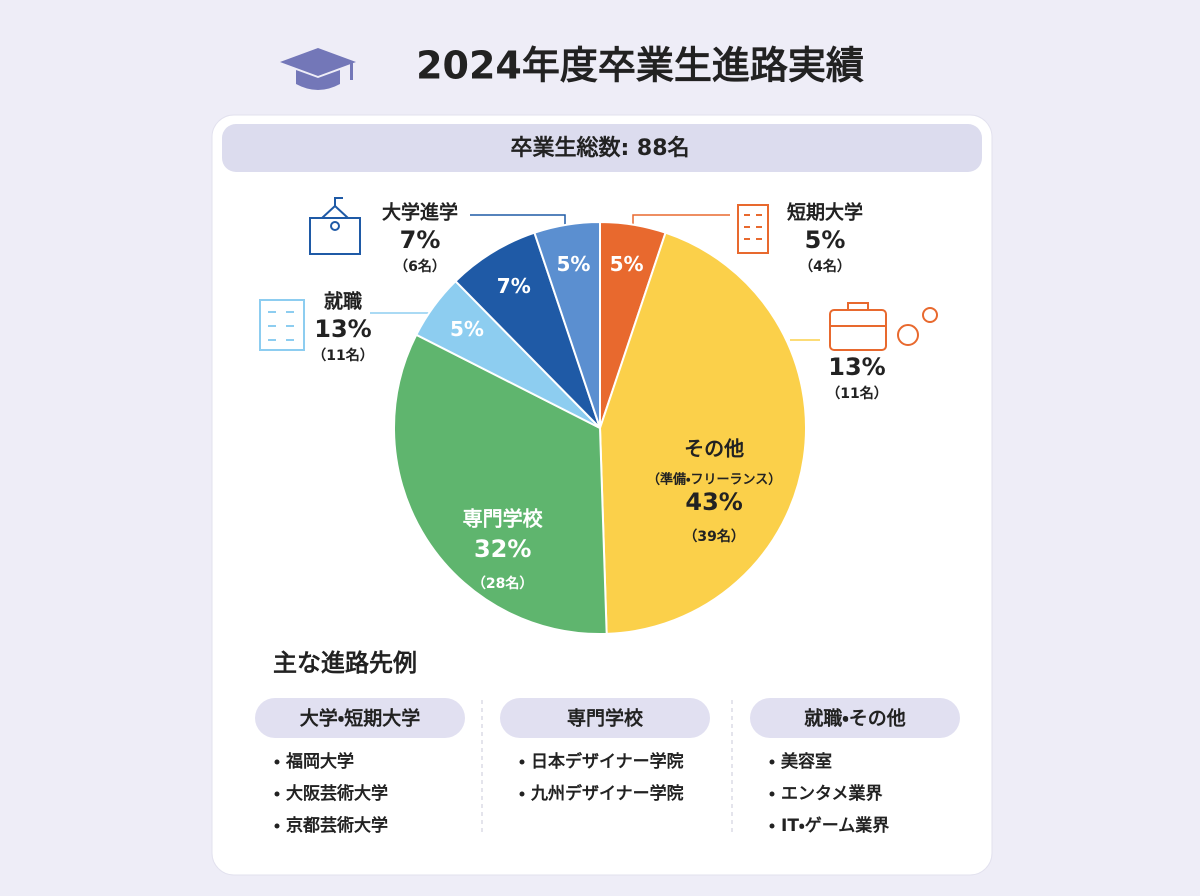 The width and height of the screenshot is (1200, 896). Describe the element at coordinates (420, 240) in the screenshot. I see `callout-value: 7%` at that location.